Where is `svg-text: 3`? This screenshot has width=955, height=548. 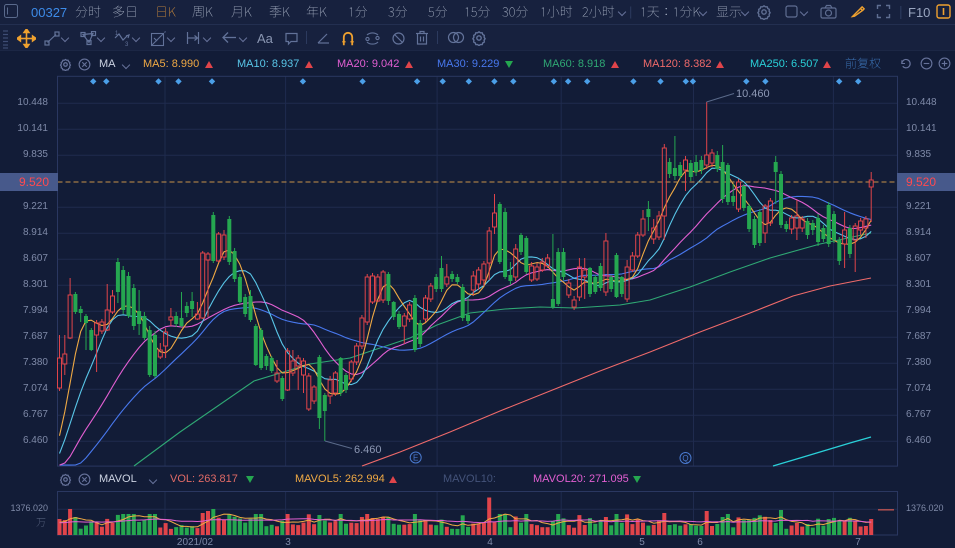 svg-text: 3 is located at coordinates (127, 44).